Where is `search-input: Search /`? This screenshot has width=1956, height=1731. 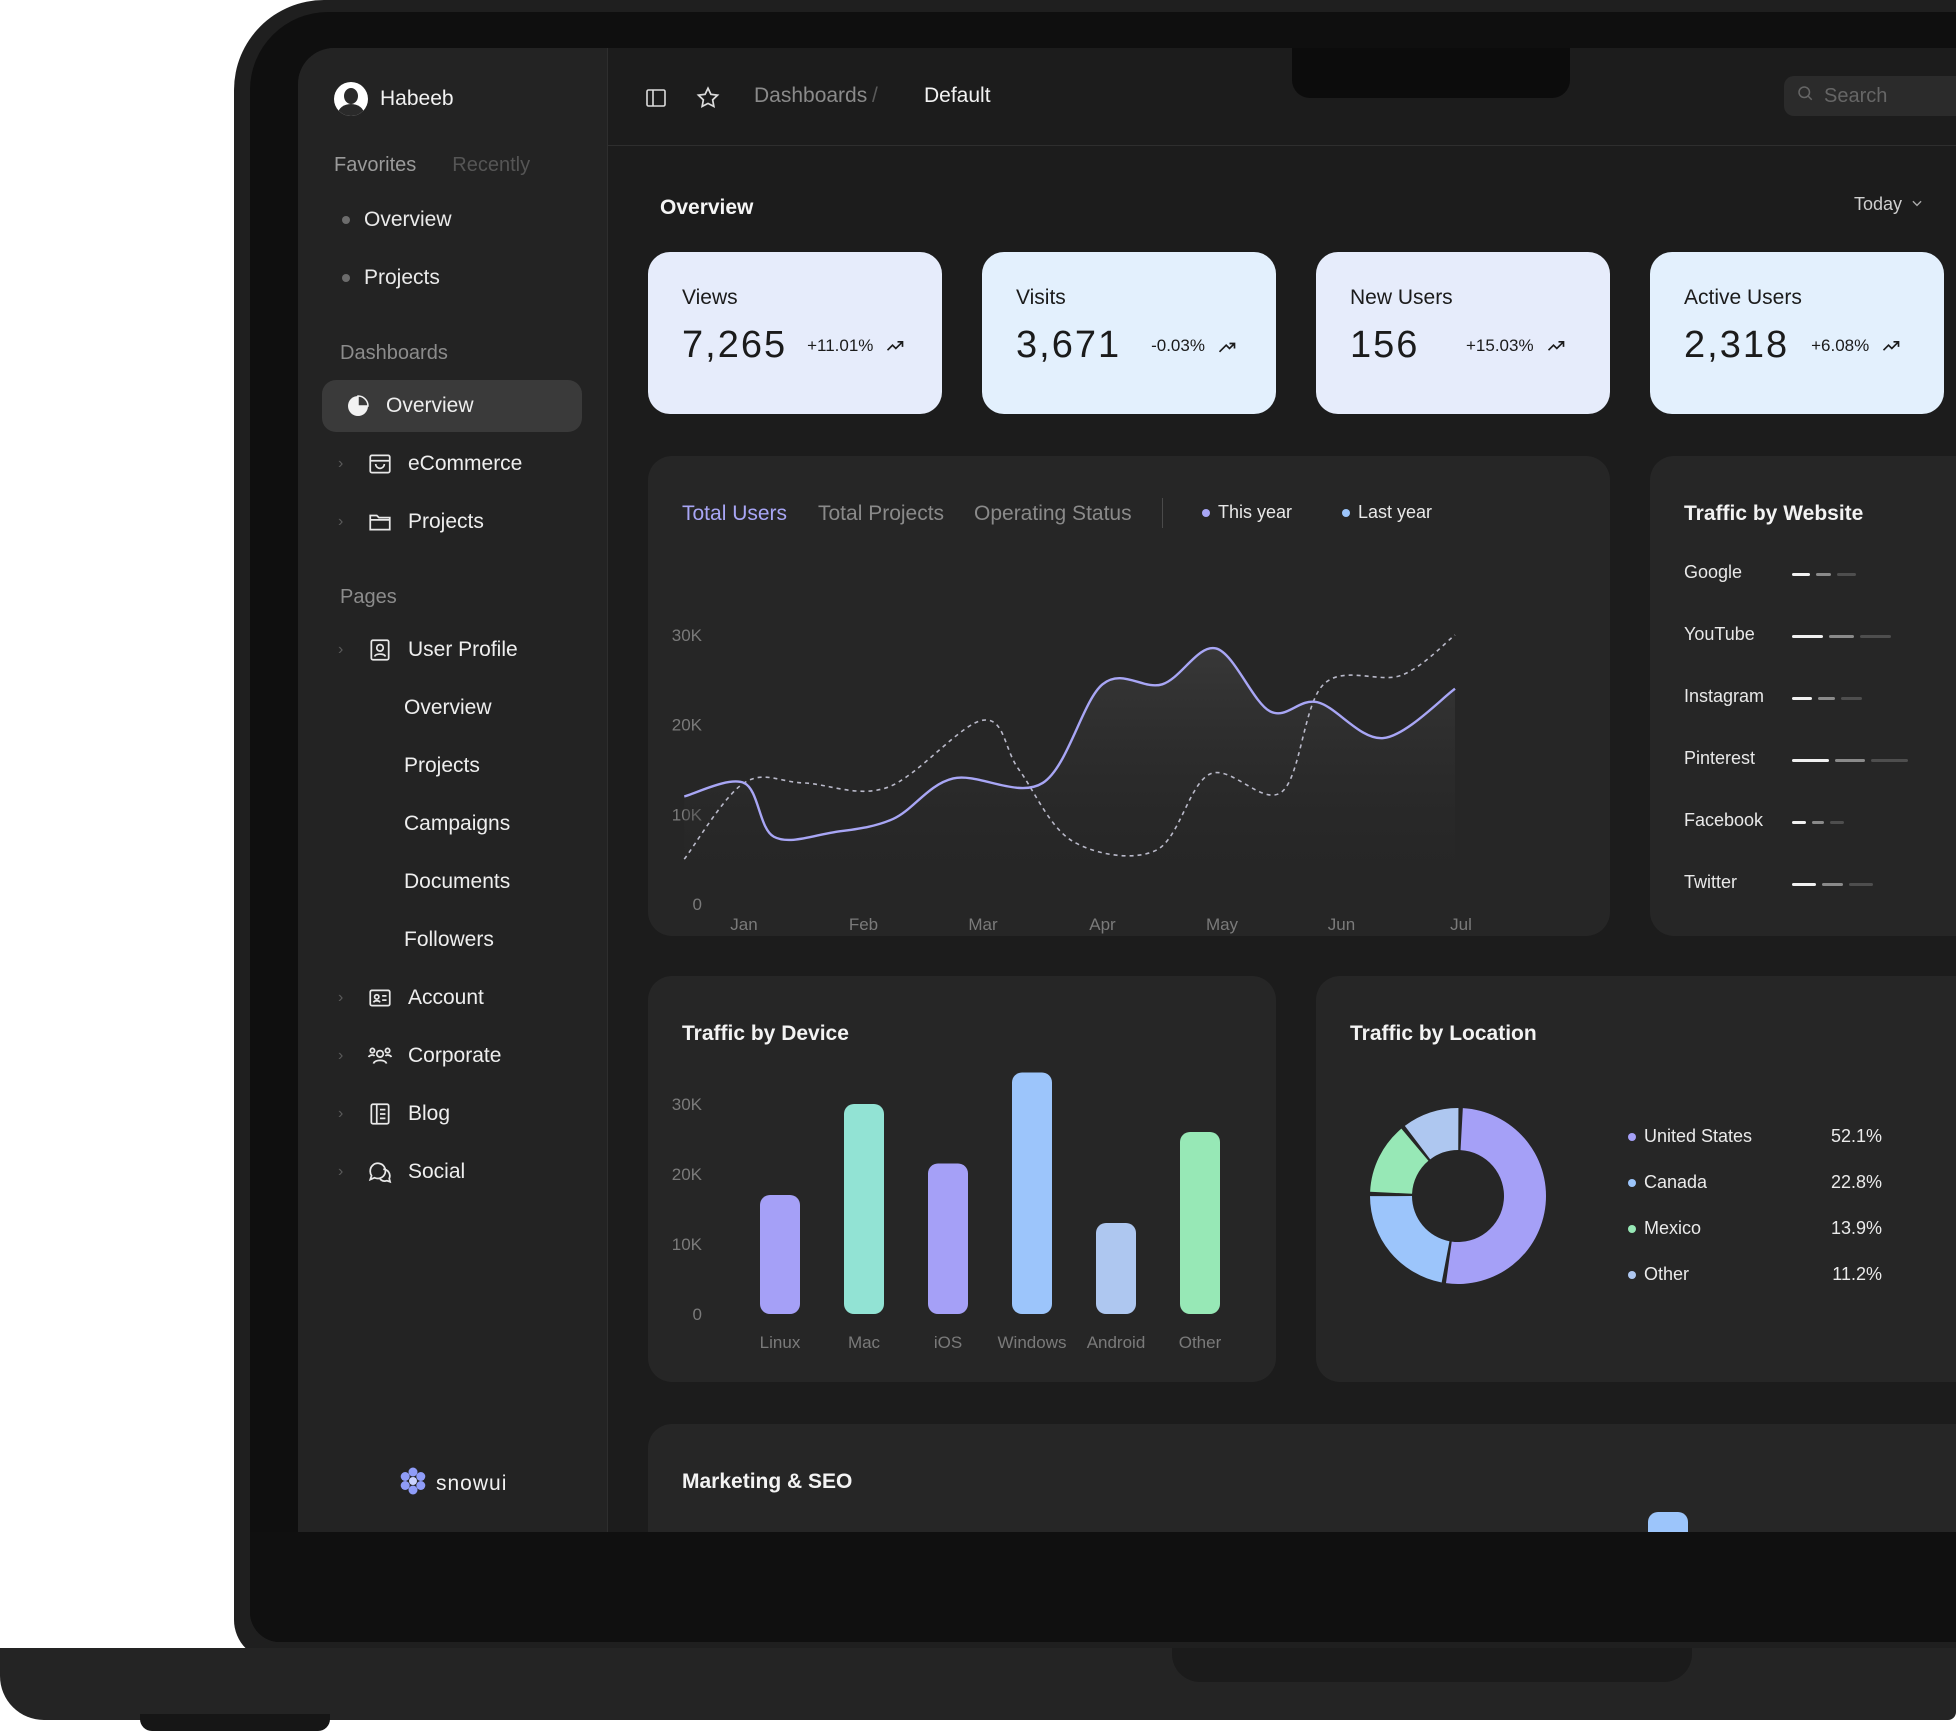
search-input: Search / is located at coordinates (1870, 96).